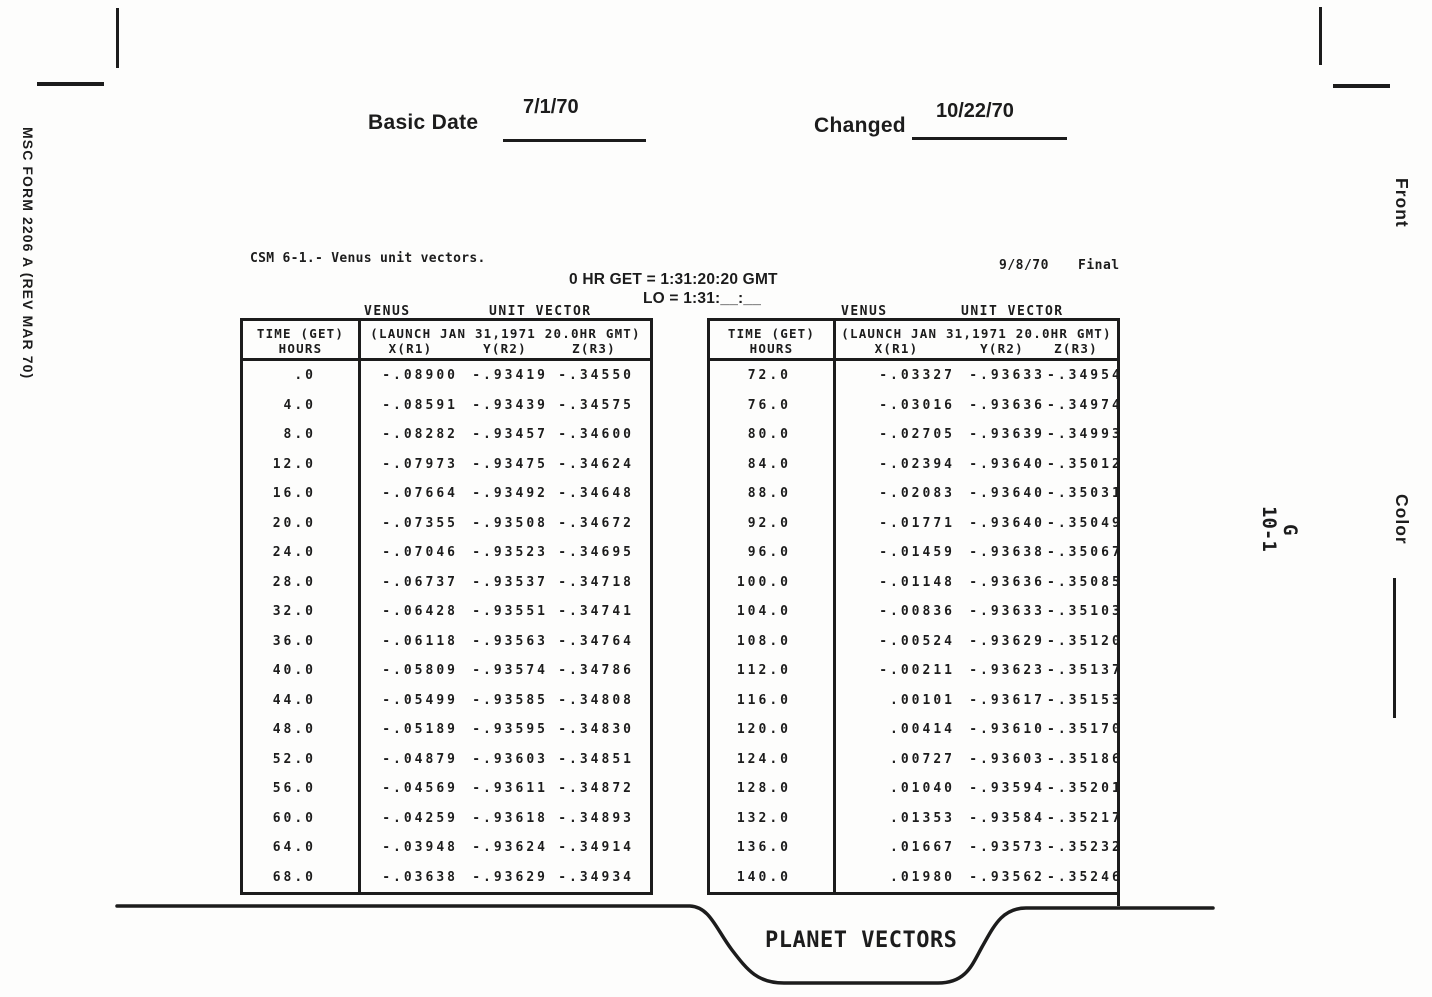 This screenshot has width=1432, height=997. I want to click on x-cell: -.08282, so click(420, 435).